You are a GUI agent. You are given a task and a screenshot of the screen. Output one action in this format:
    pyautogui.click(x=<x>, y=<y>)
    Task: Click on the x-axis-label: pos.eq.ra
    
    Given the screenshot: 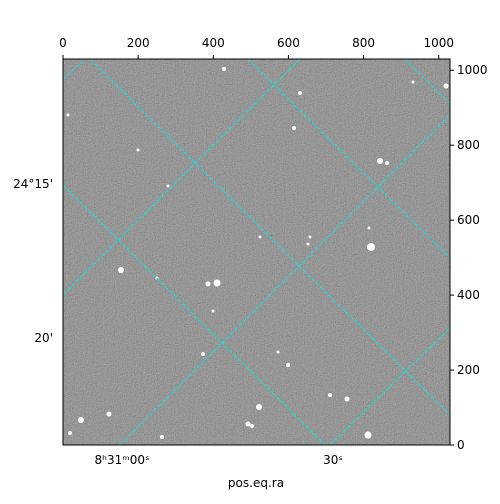 What is the action you would take?
    pyautogui.click(x=256, y=483)
    